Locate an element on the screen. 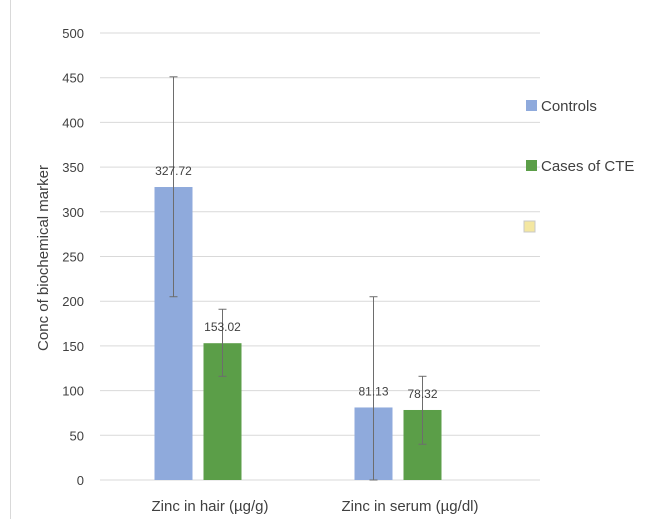 The height and width of the screenshot is (519, 661). y-tick-label: 500 is located at coordinates (73, 33).